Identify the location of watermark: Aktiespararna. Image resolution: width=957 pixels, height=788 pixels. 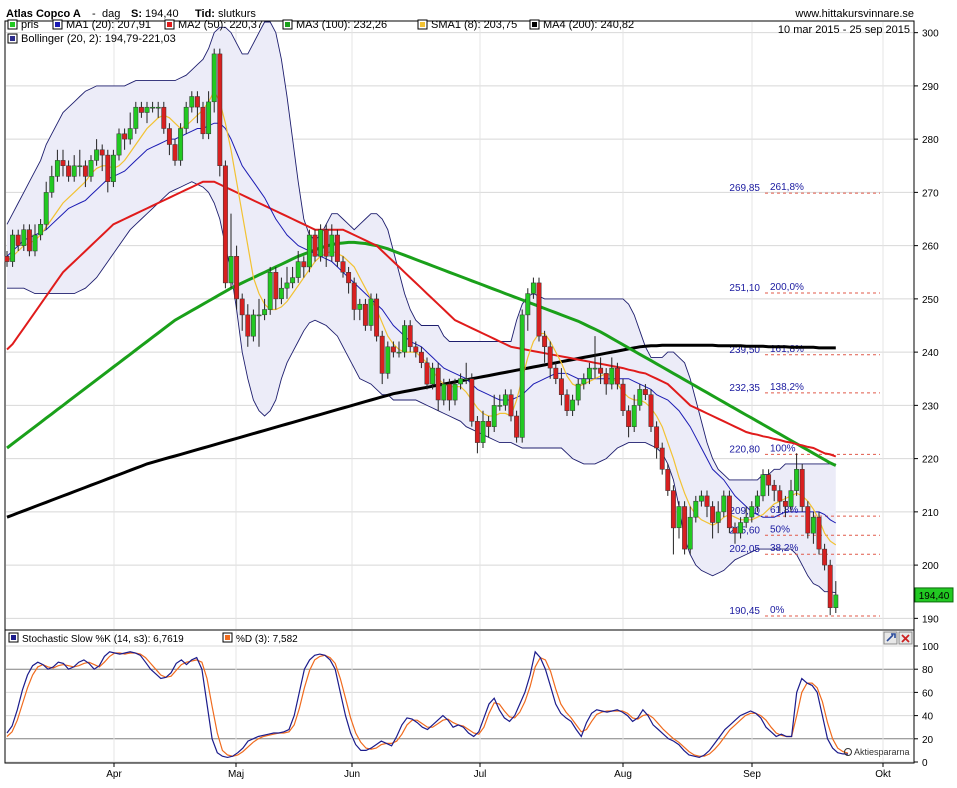
(877, 752).